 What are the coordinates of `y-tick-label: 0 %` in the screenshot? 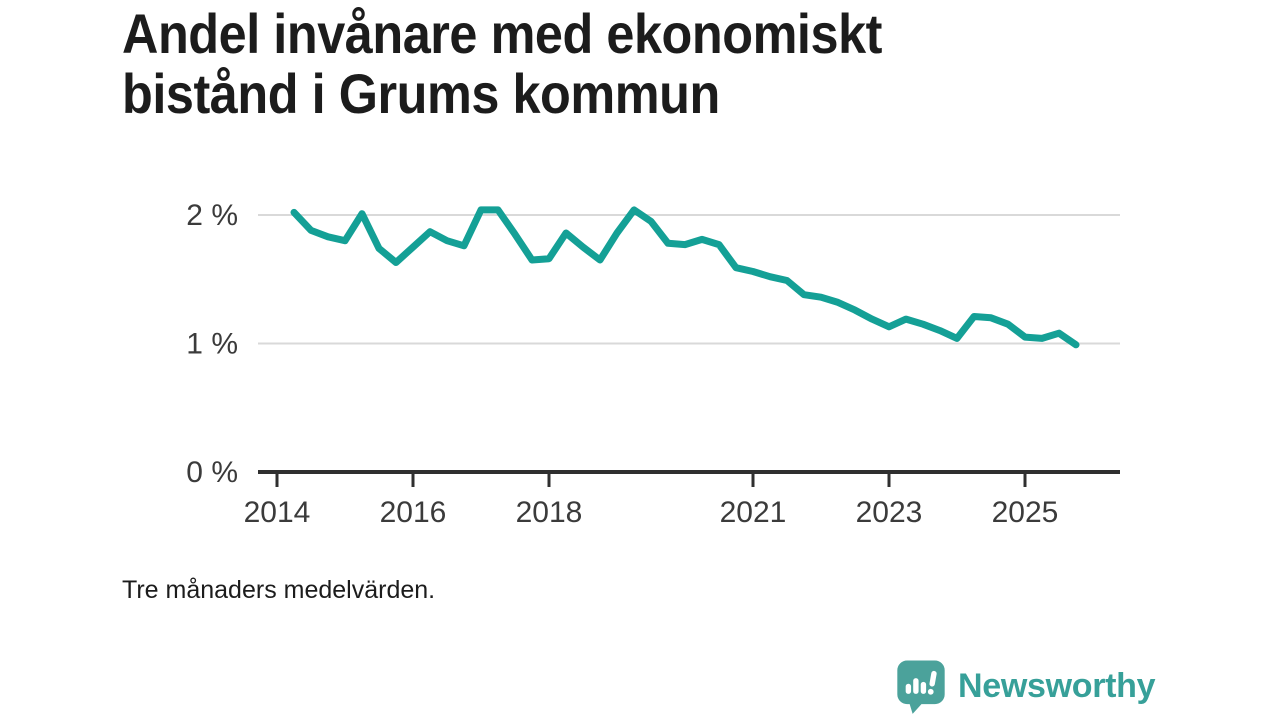 It's located at (212, 472).